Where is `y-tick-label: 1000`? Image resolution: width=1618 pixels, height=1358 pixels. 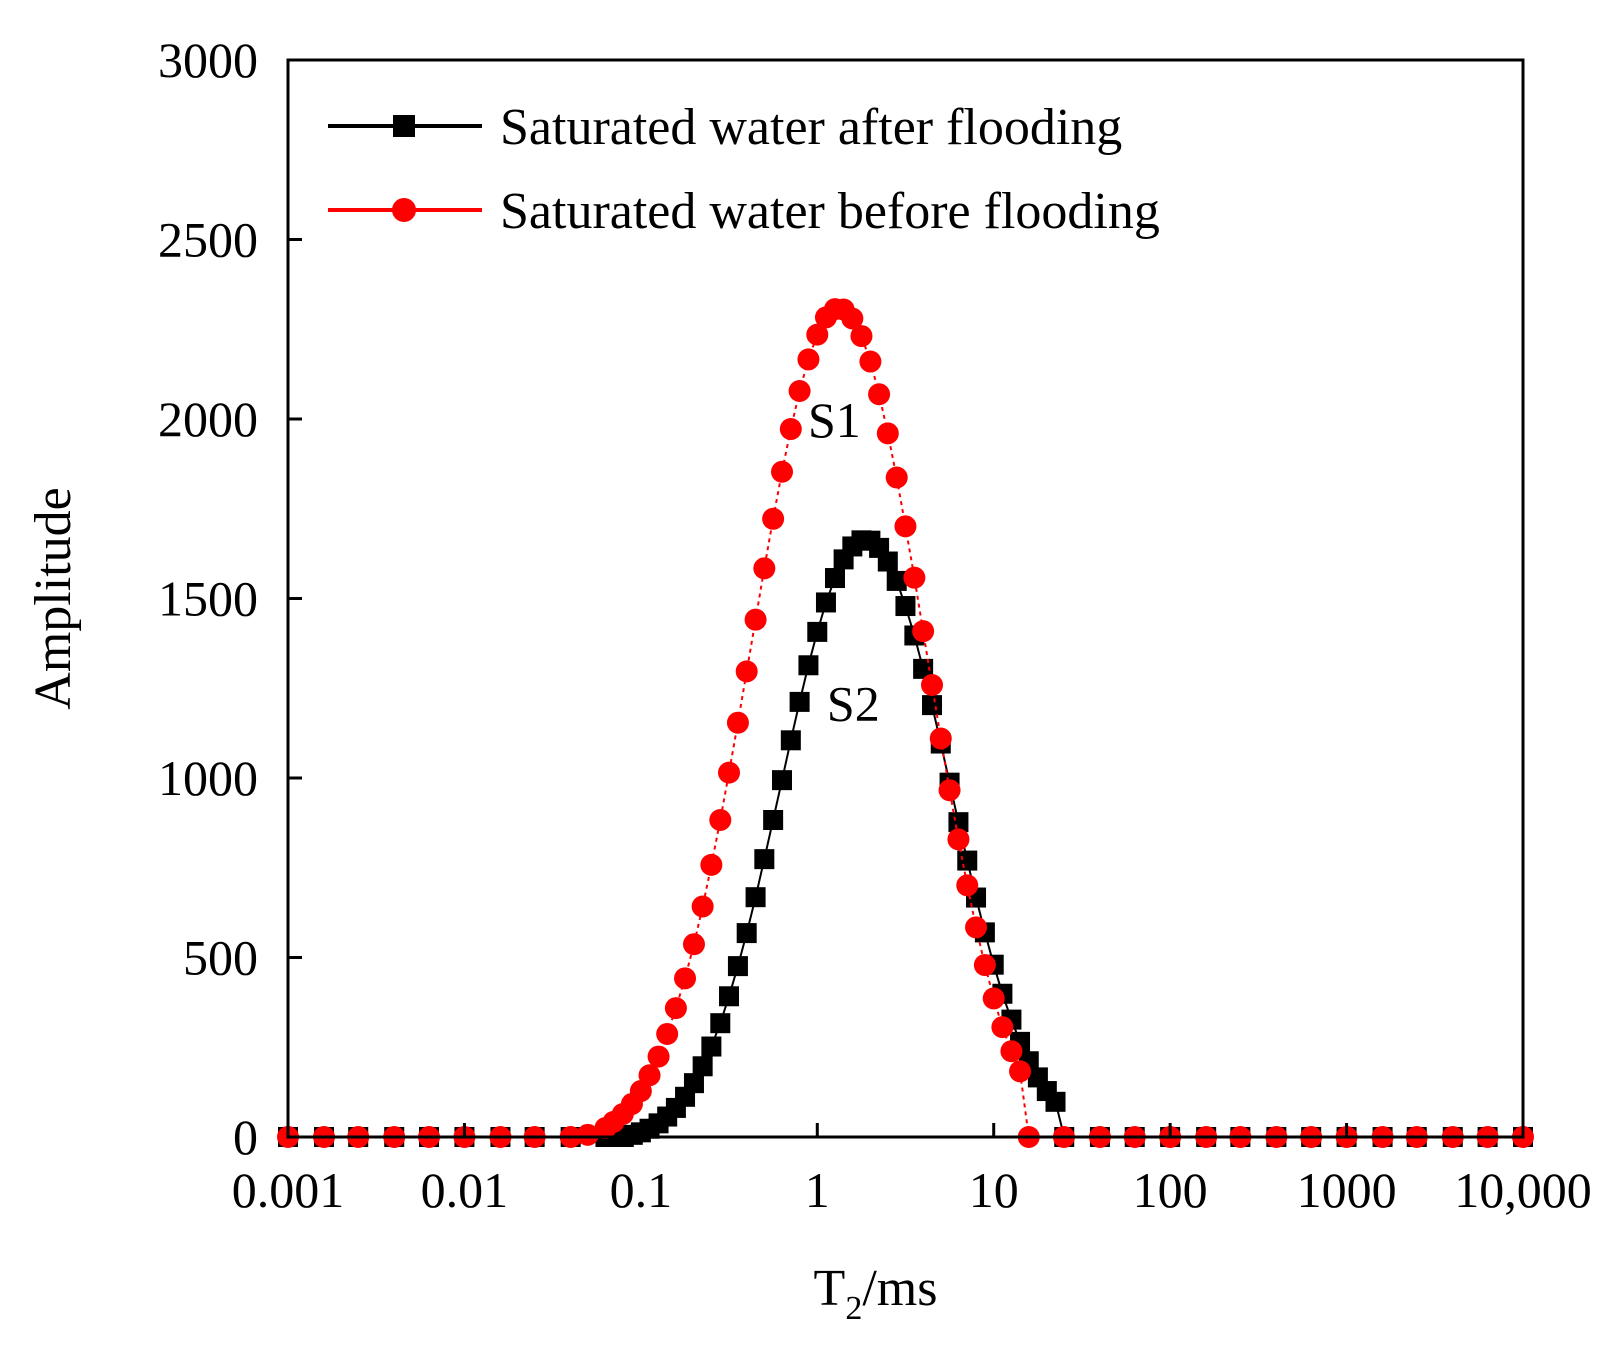
y-tick-label: 1000 is located at coordinates (208, 778).